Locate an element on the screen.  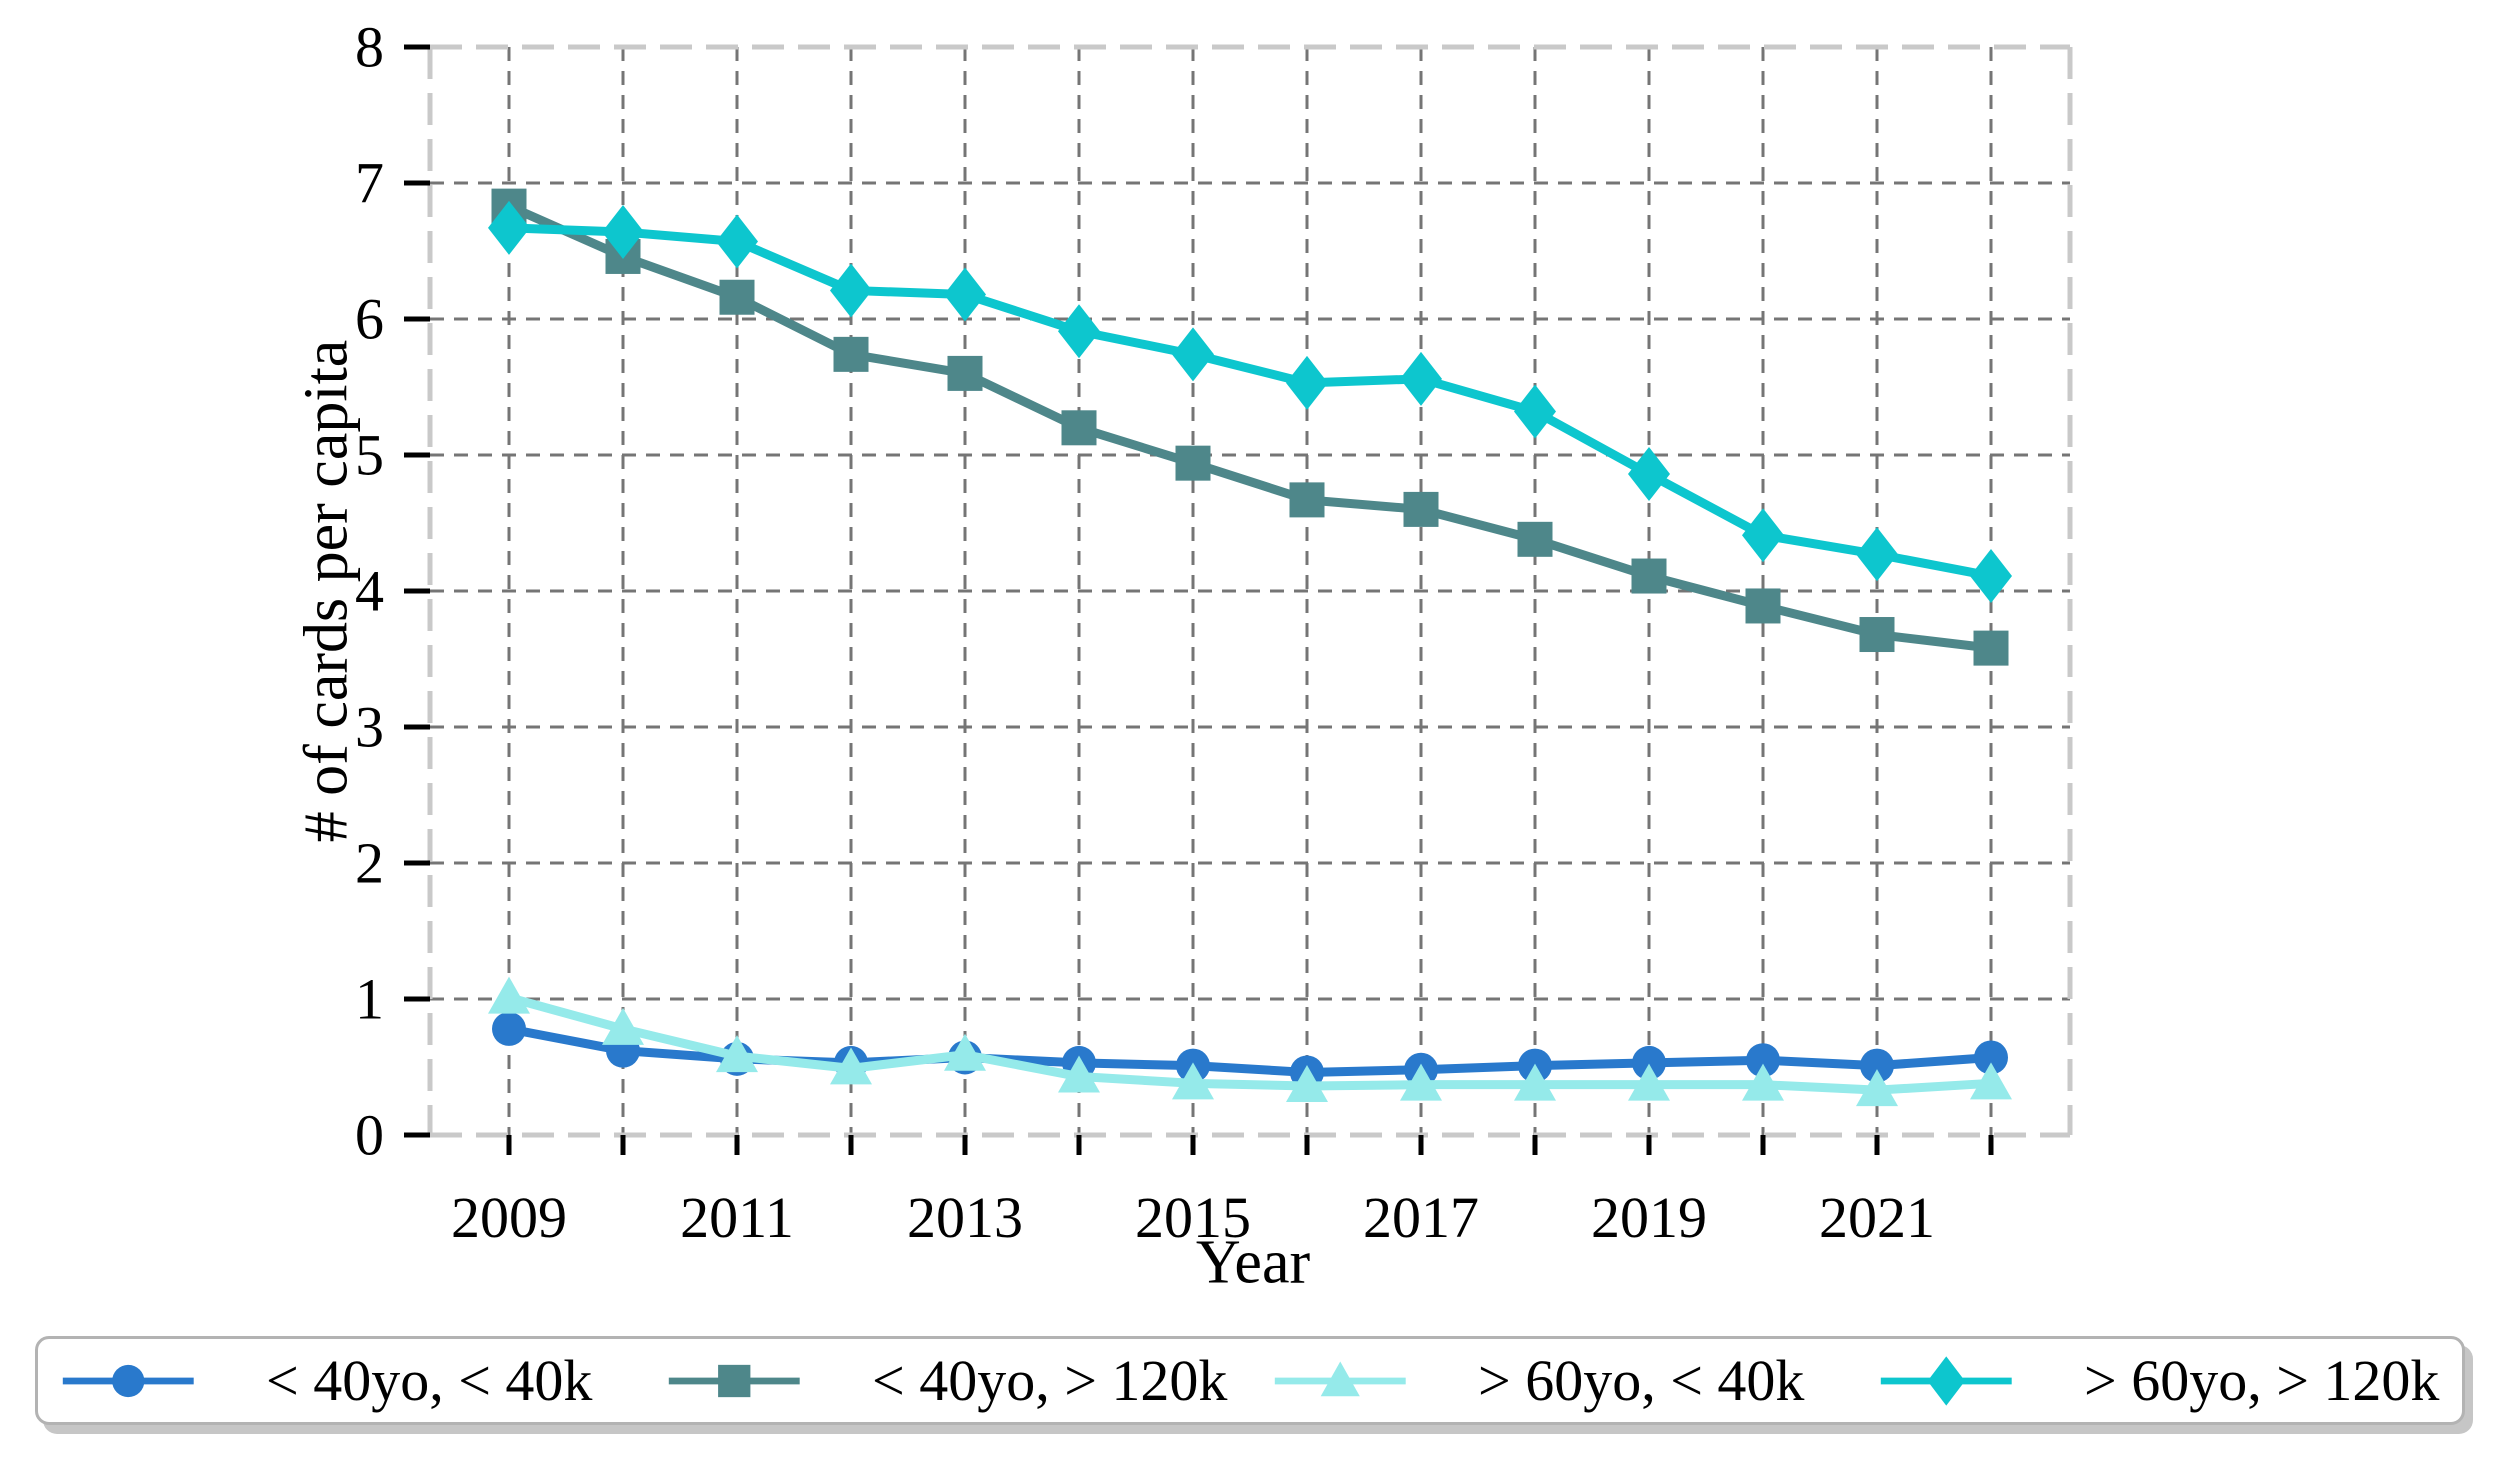
x-axis-label: Year is located at coordinates (1253, 1262).